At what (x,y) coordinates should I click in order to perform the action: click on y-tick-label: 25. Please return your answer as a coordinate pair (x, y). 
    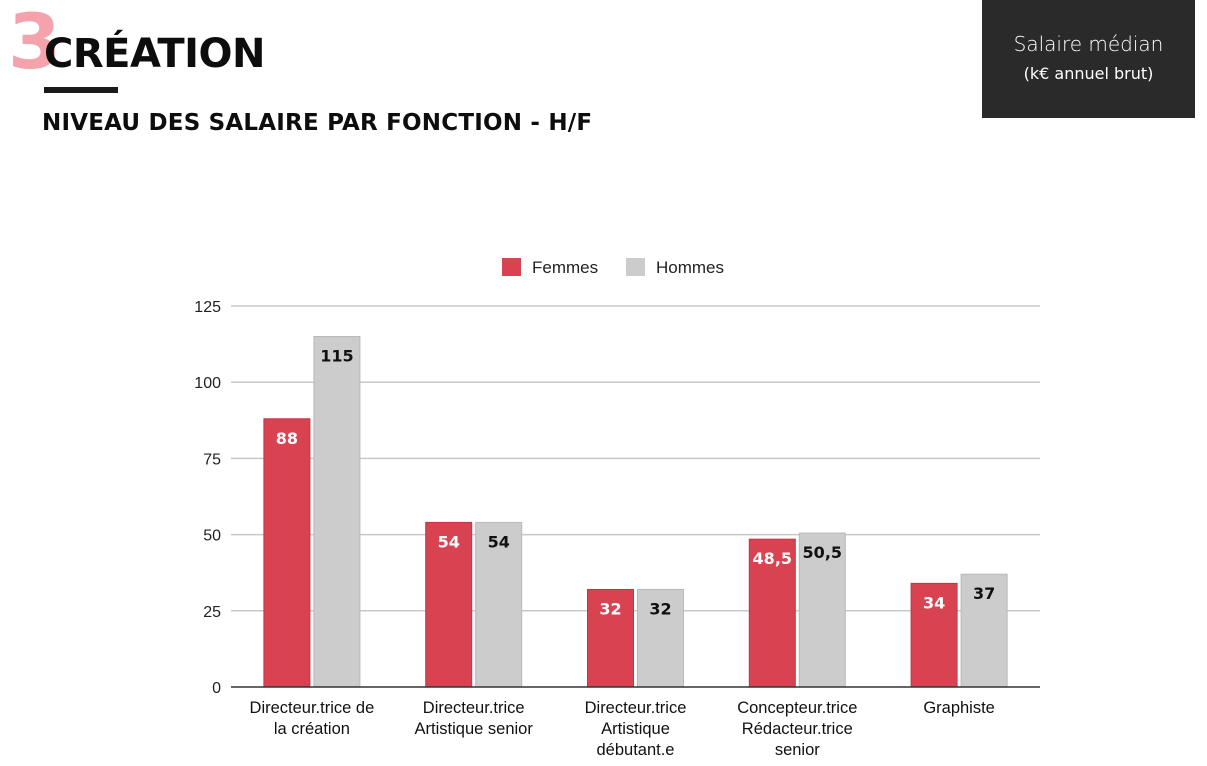
    Looking at the image, I should click on (212, 612).